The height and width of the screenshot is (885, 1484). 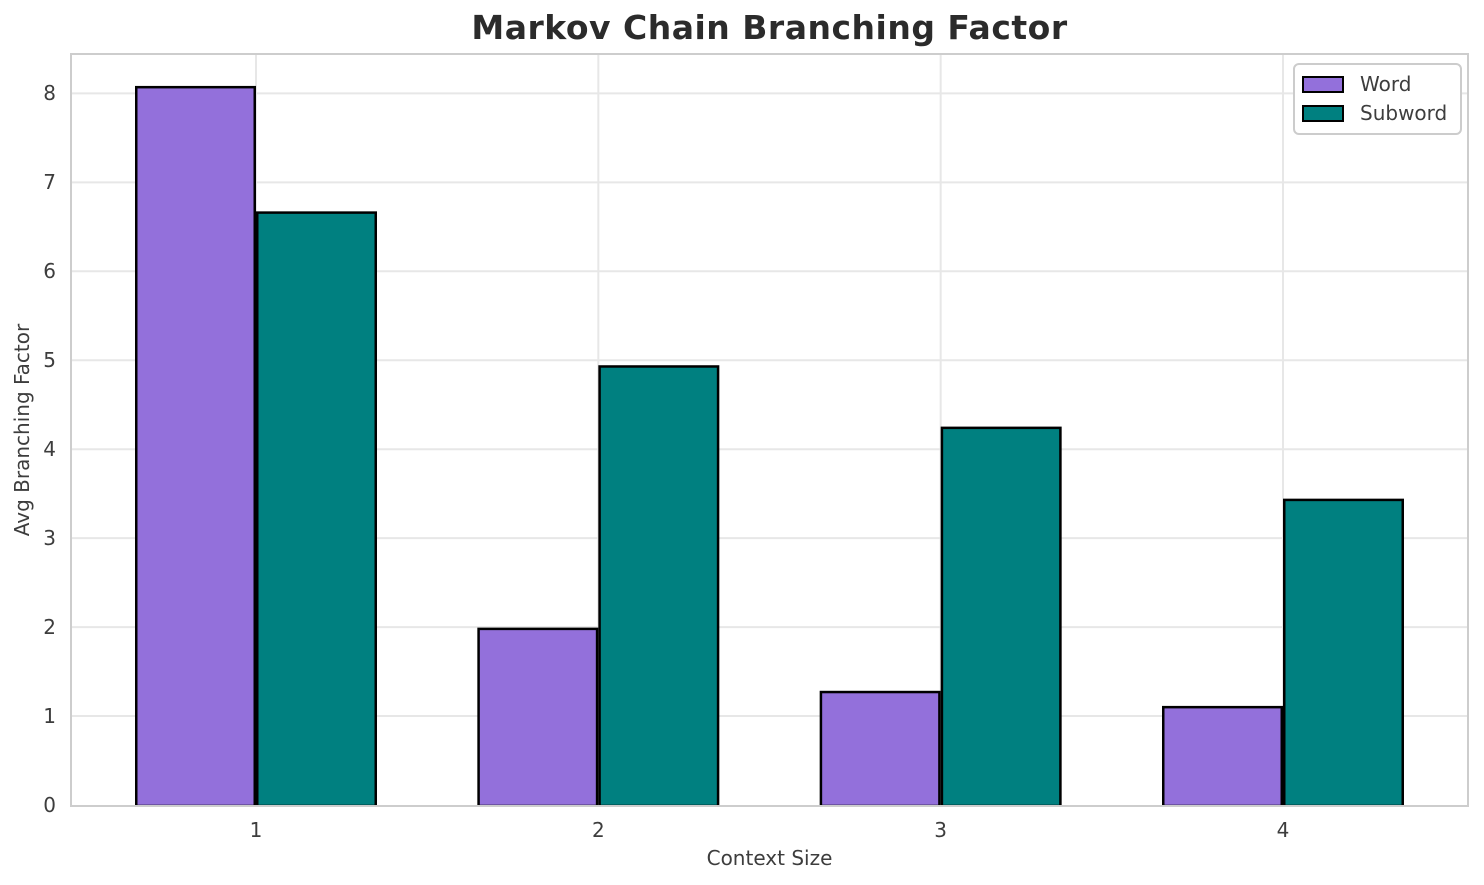 What do you see at coordinates (769, 27) in the screenshot?
I see `chart-title: Markov Chain Branching Factor` at bounding box center [769, 27].